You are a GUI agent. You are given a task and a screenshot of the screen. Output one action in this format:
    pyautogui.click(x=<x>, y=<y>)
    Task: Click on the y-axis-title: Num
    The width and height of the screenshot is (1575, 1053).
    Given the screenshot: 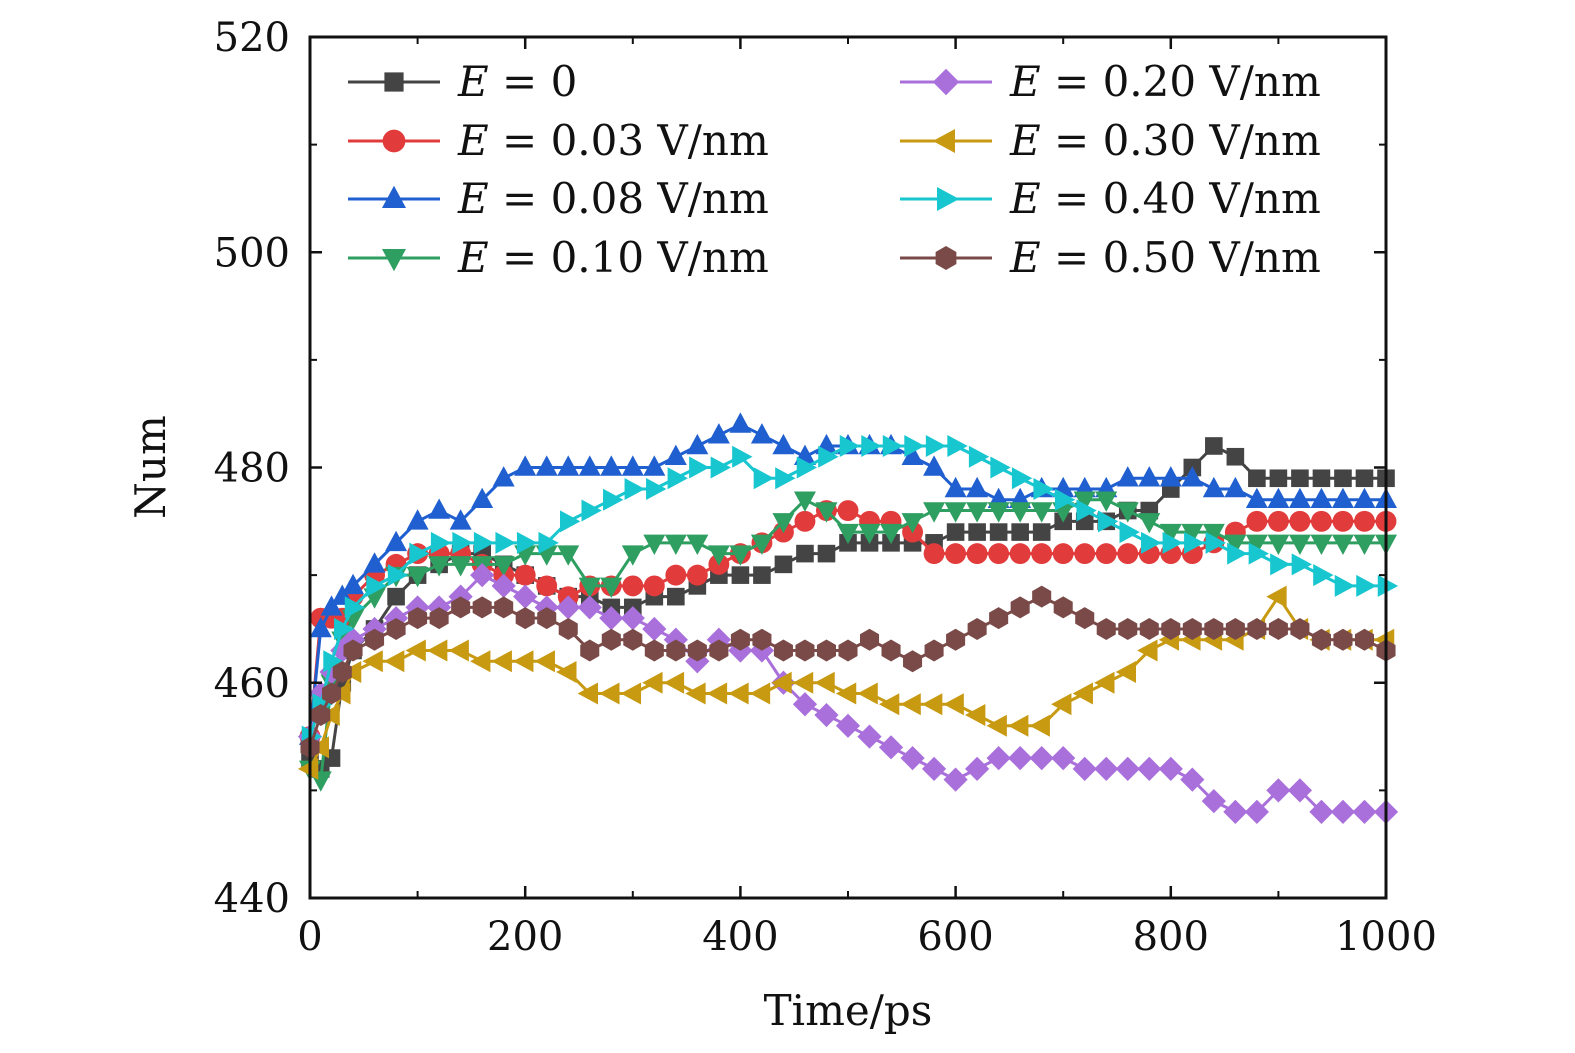 What is the action you would take?
    pyautogui.click(x=150, y=467)
    